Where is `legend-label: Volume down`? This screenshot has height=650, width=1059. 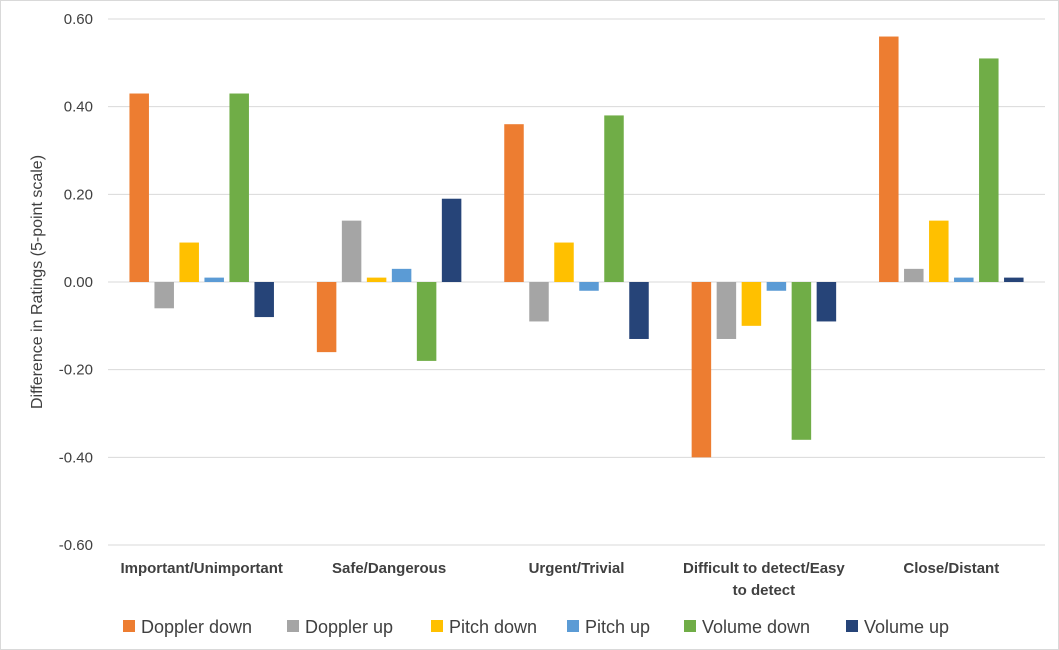
legend-label: Volume down is located at coordinates (756, 627).